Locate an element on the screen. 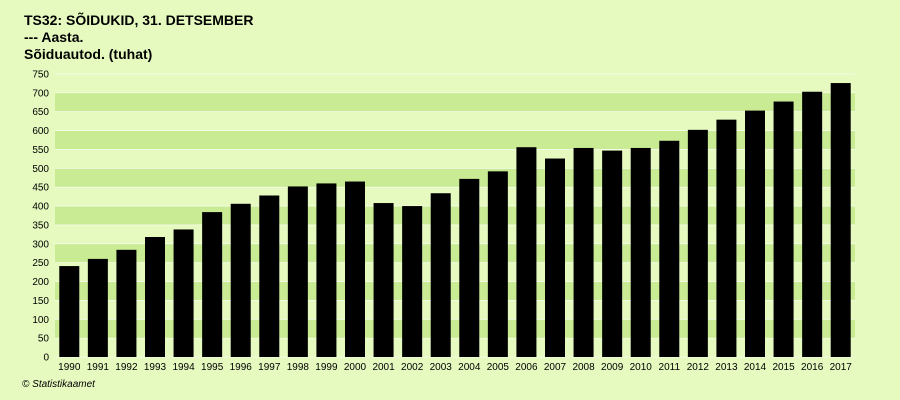 The image size is (900, 400). x-tick-label: 1996 is located at coordinates (241, 367).